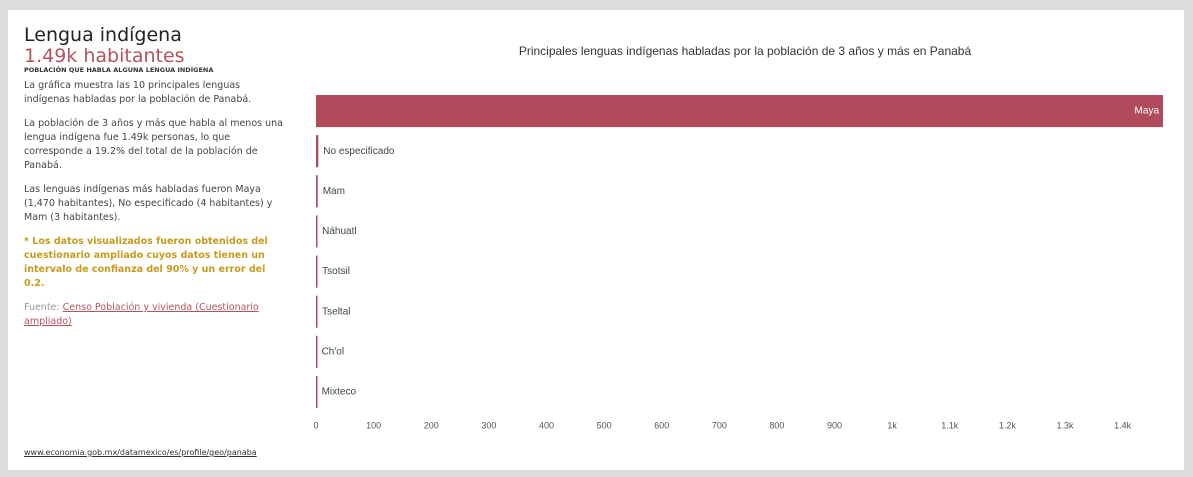 This screenshot has height=477, width=1193. What do you see at coordinates (339, 392) in the screenshot?
I see `bar-label: Mixteco` at bounding box center [339, 392].